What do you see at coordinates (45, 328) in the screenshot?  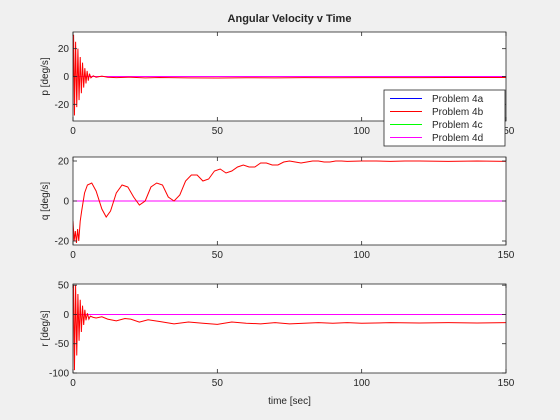 I see `y-axis-label-r: r [deg/s]` at bounding box center [45, 328].